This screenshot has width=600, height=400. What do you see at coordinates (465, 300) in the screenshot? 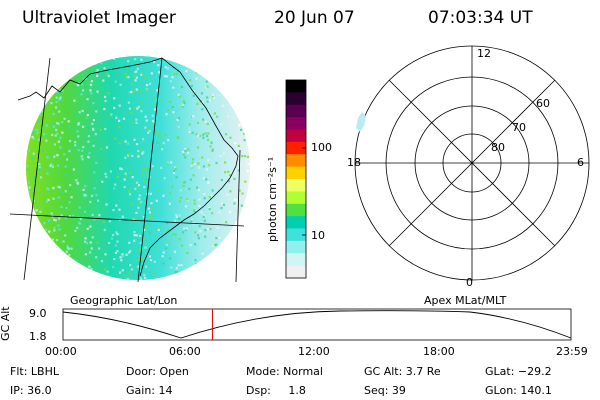
I see `apex-caption: Apex MLat/MLT` at bounding box center [465, 300].